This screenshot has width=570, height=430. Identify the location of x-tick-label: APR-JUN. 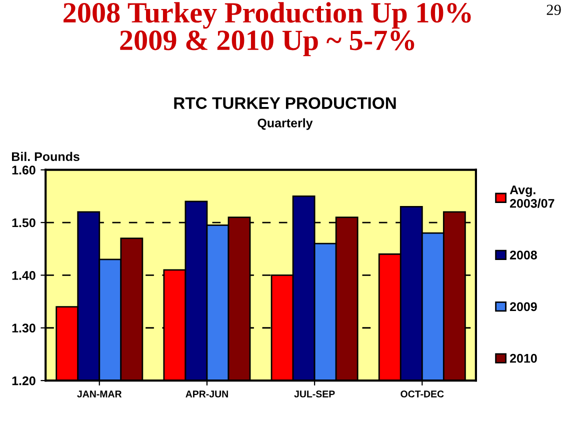
(207, 394).